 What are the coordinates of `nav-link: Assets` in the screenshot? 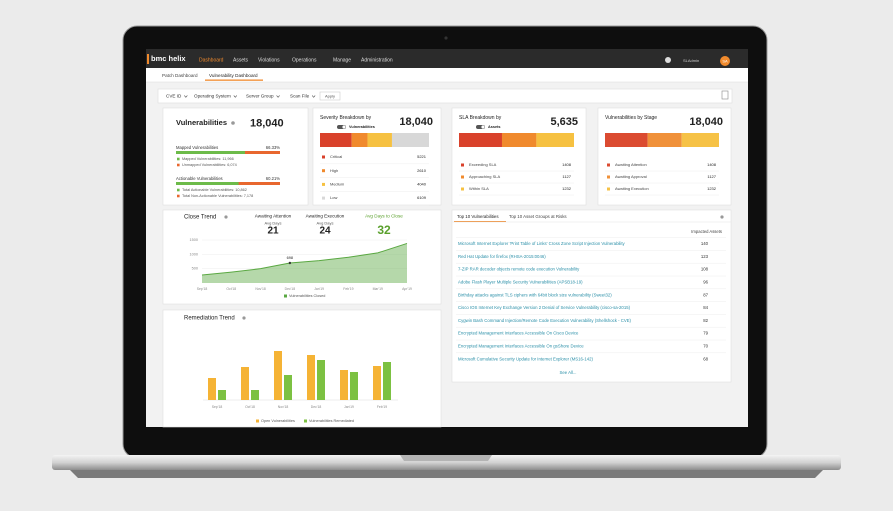 It's located at (241, 60).